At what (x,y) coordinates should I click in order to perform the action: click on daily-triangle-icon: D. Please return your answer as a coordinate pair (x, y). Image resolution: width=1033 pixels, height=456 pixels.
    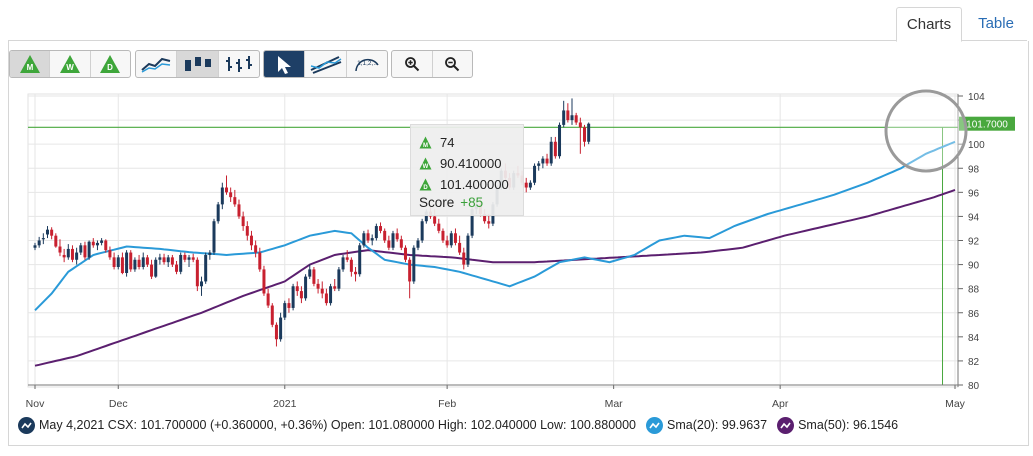
    Looking at the image, I should click on (425, 184).